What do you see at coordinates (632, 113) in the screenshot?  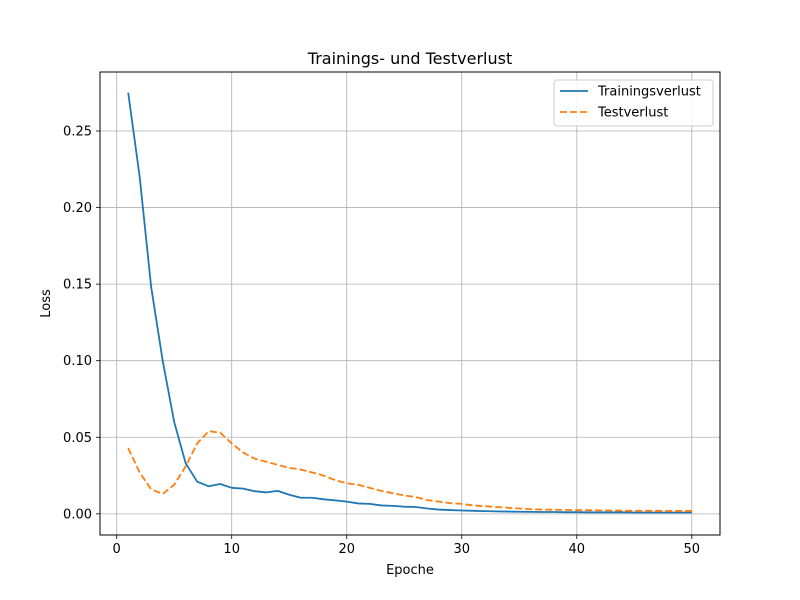 I see `legend-label-2: Testverlust` at bounding box center [632, 113].